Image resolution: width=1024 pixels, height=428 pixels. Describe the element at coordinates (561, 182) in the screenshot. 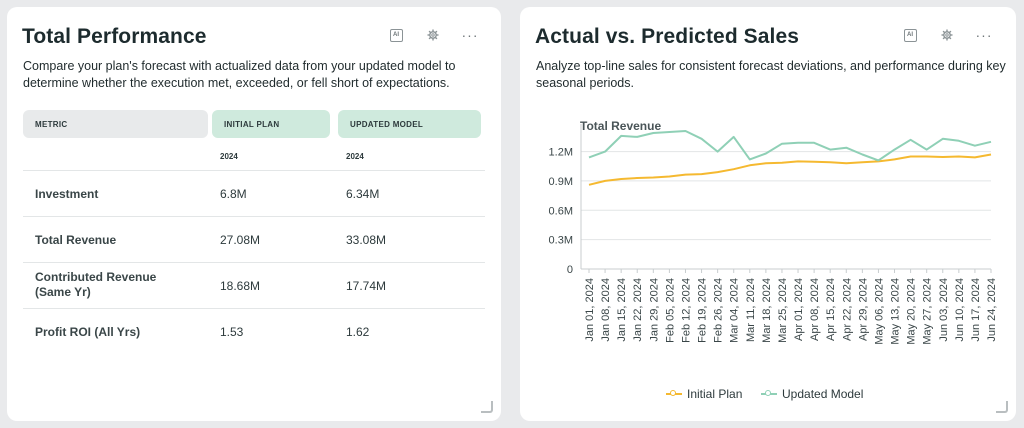

I see `y-tick-label: 0.9M` at that location.